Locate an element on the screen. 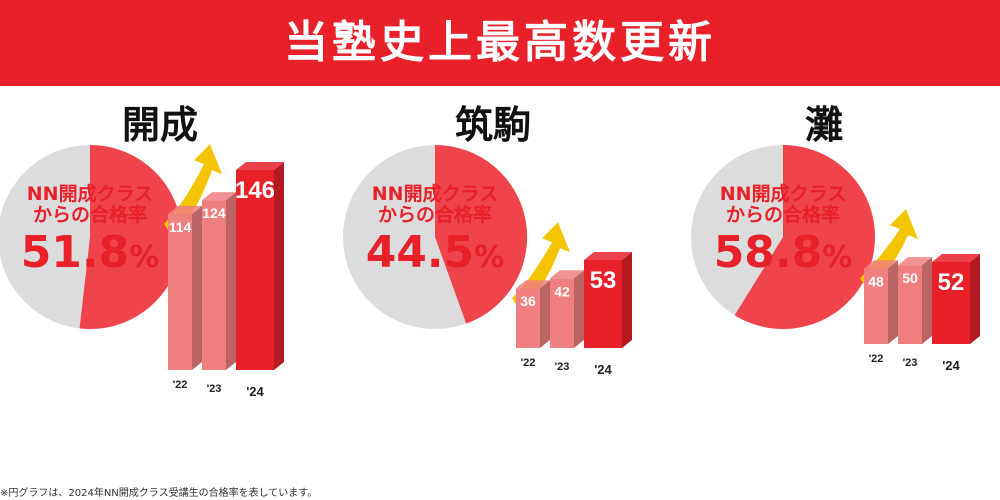  bar-chart: 36 '22 42 '23 53 '24 is located at coordinates (572, 299).